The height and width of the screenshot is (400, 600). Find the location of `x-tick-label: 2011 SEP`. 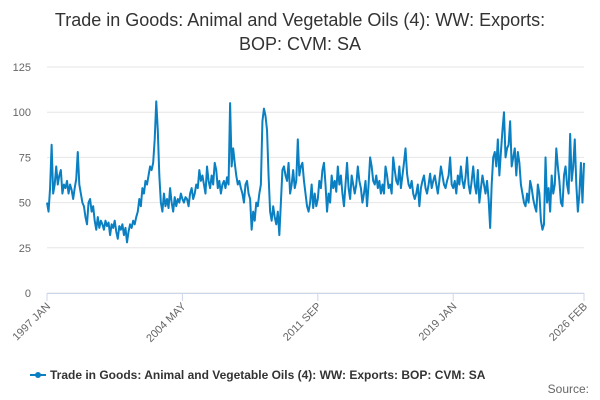

x-tick-label: 2011 SEP is located at coordinates (302, 322).